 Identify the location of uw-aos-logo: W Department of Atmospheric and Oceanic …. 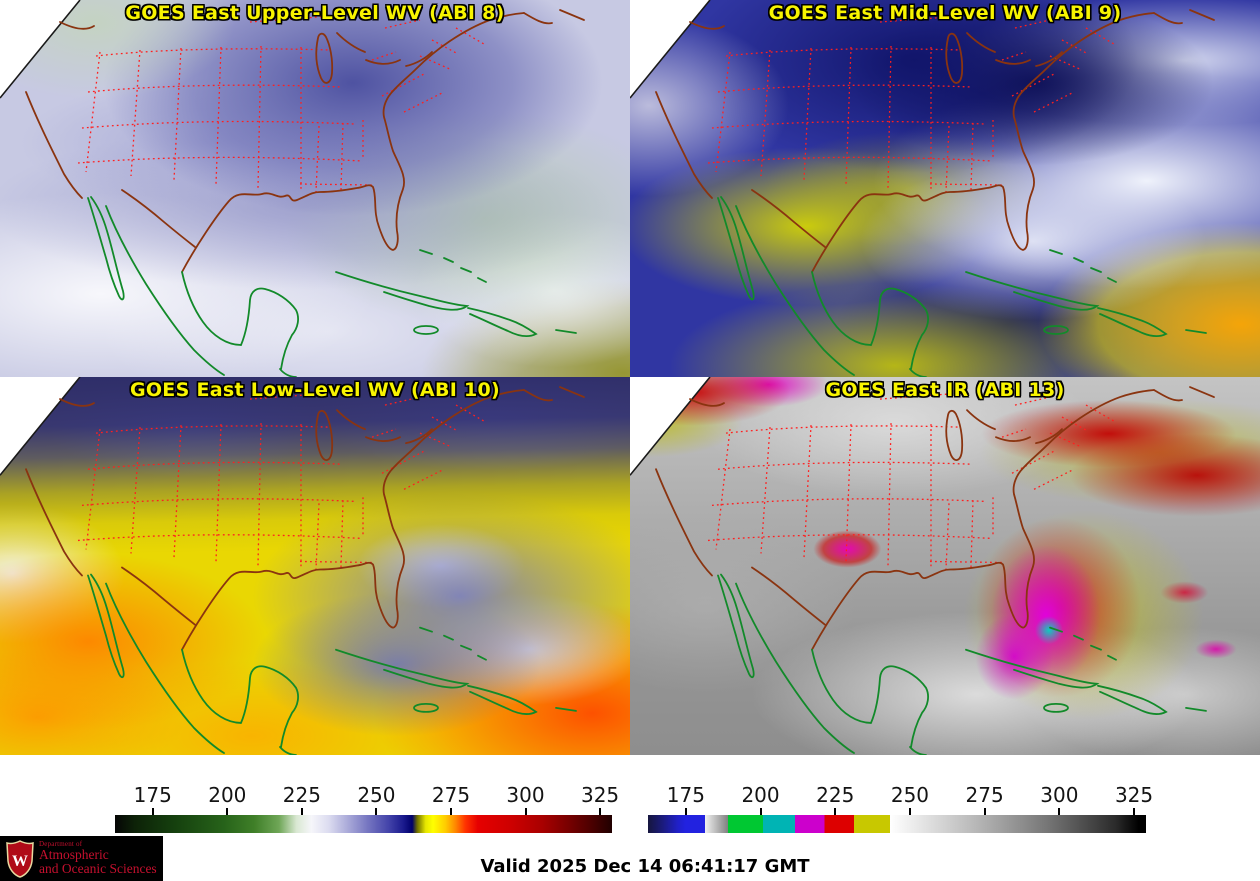
(81, 858).